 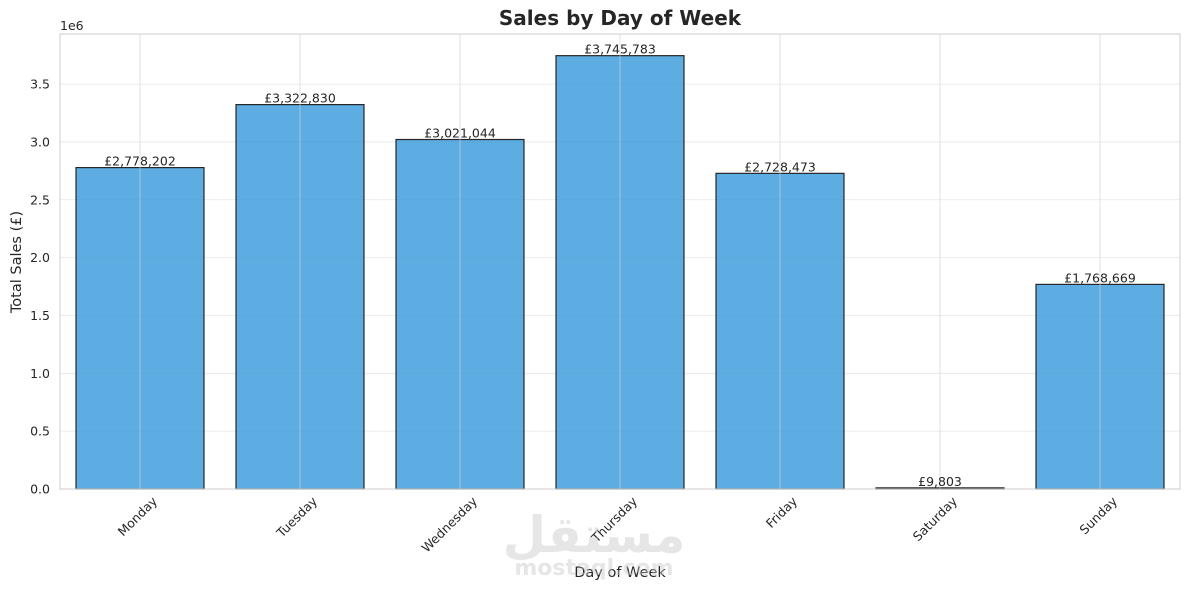 What do you see at coordinates (40, 315) in the screenshot?
I see `y-tick-label: 1.5` at bounding box center [40, 315].